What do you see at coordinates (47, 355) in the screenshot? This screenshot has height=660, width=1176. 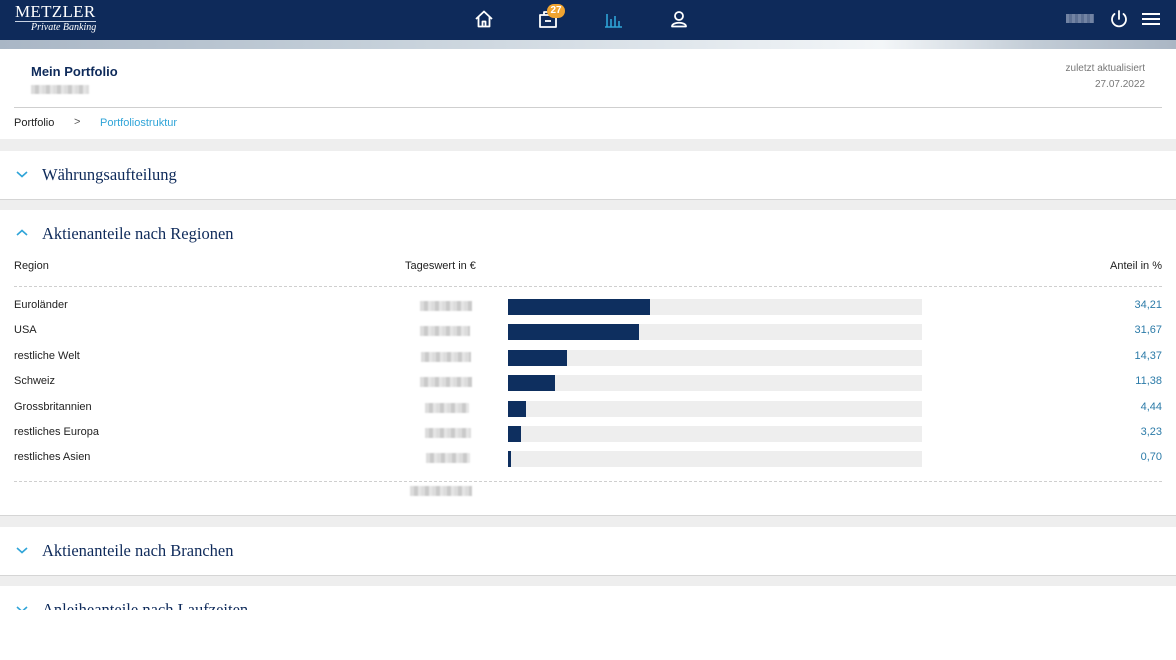 I see `region-name: restliche Welt` at bounding box center [47, 355].